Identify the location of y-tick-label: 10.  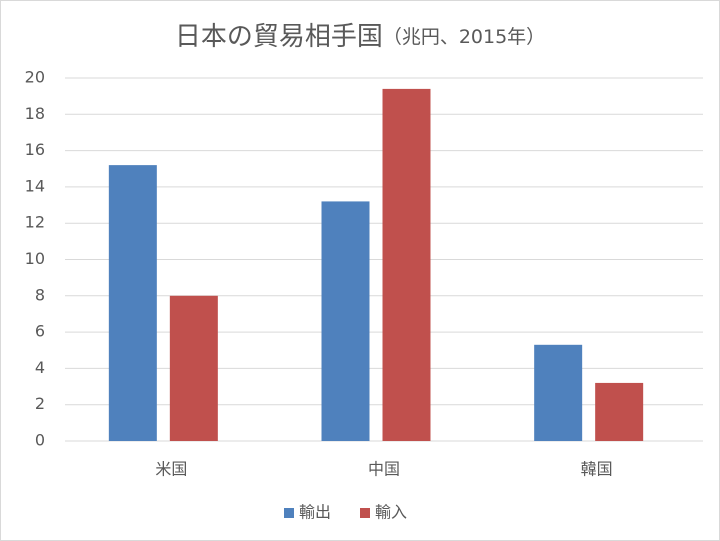
(35, 258).